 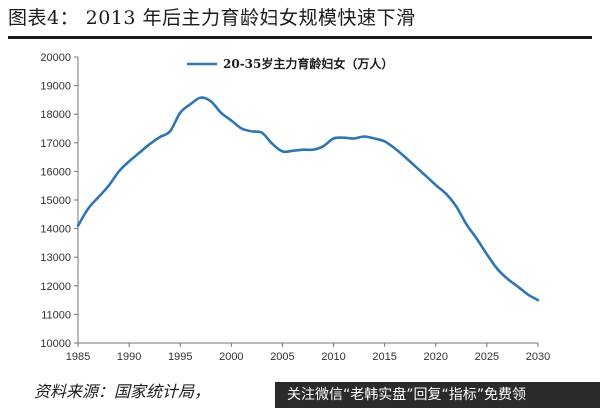 I want to click on y-tick-label: 15000, so click(x=55, y=201).